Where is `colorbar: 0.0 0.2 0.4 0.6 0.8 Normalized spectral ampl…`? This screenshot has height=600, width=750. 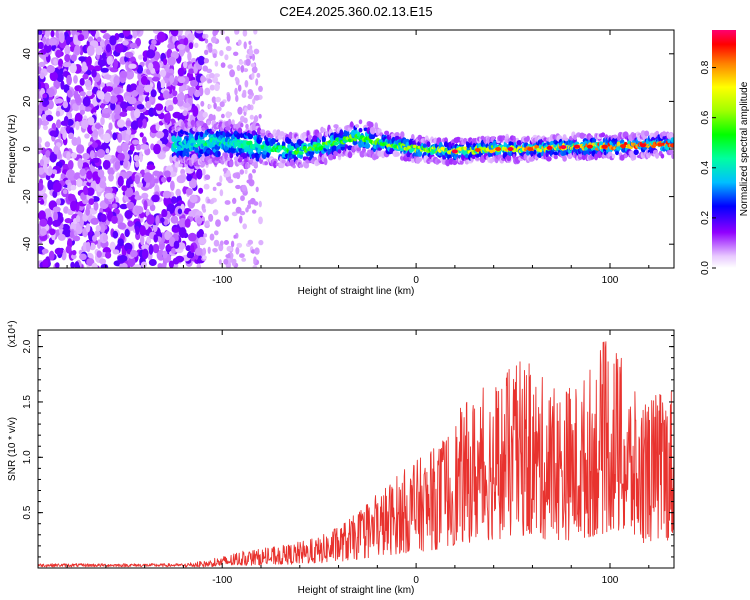 colorbar: 0.0 0.2 0.4 0.6 0.8 Normalized spectral ampl… is located at coordinates (725, 152).